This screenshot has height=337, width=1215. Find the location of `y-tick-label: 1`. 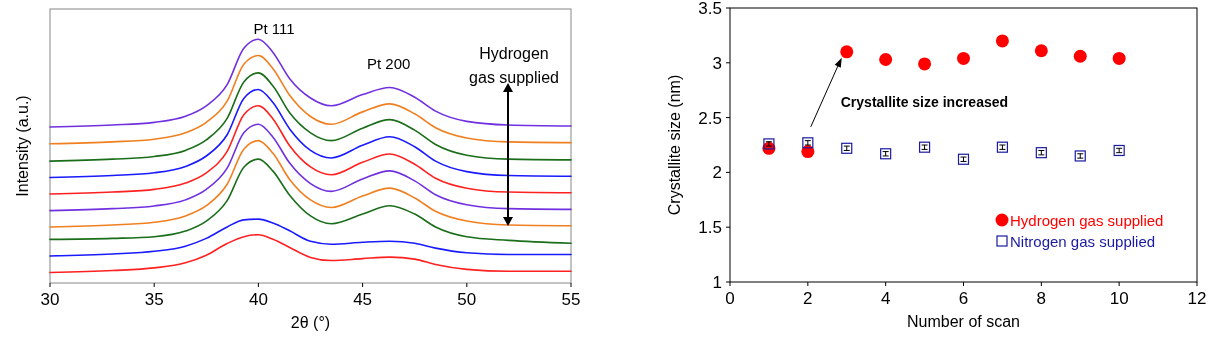

y-tick-label: 1 is located at coordinates (717, 282).